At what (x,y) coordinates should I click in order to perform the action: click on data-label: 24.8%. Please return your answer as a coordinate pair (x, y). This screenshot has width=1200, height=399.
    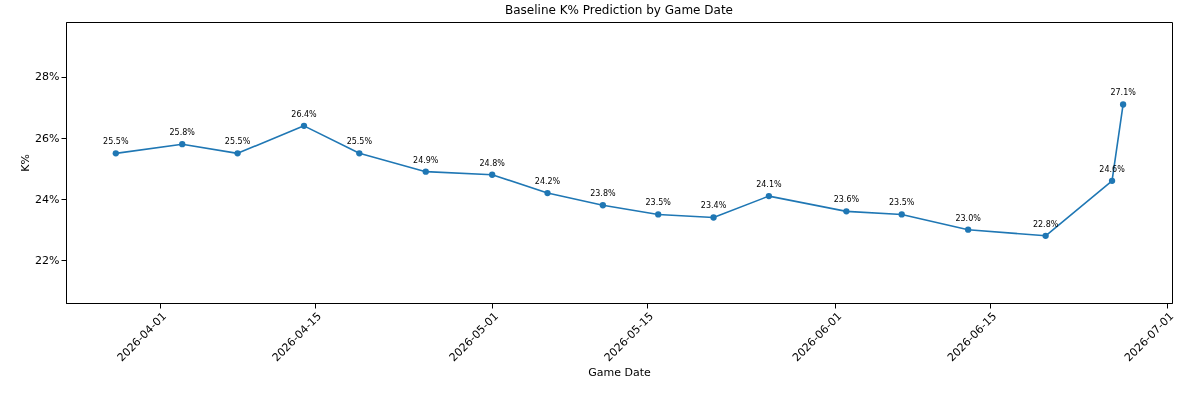
    Looking at the image, I should click on (492, 163).